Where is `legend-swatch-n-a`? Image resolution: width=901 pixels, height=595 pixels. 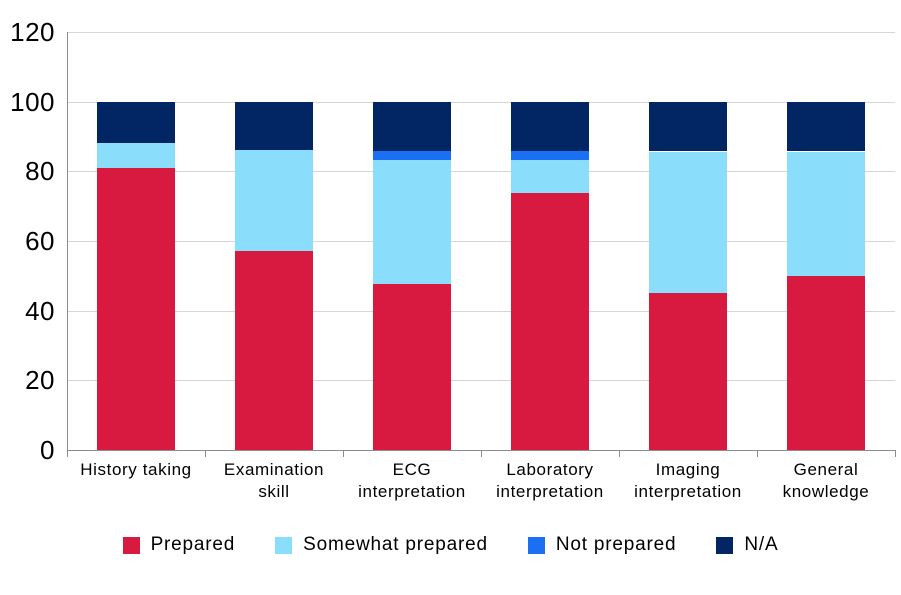
legend-swatch-n-a is located at coordinates (725, 545).